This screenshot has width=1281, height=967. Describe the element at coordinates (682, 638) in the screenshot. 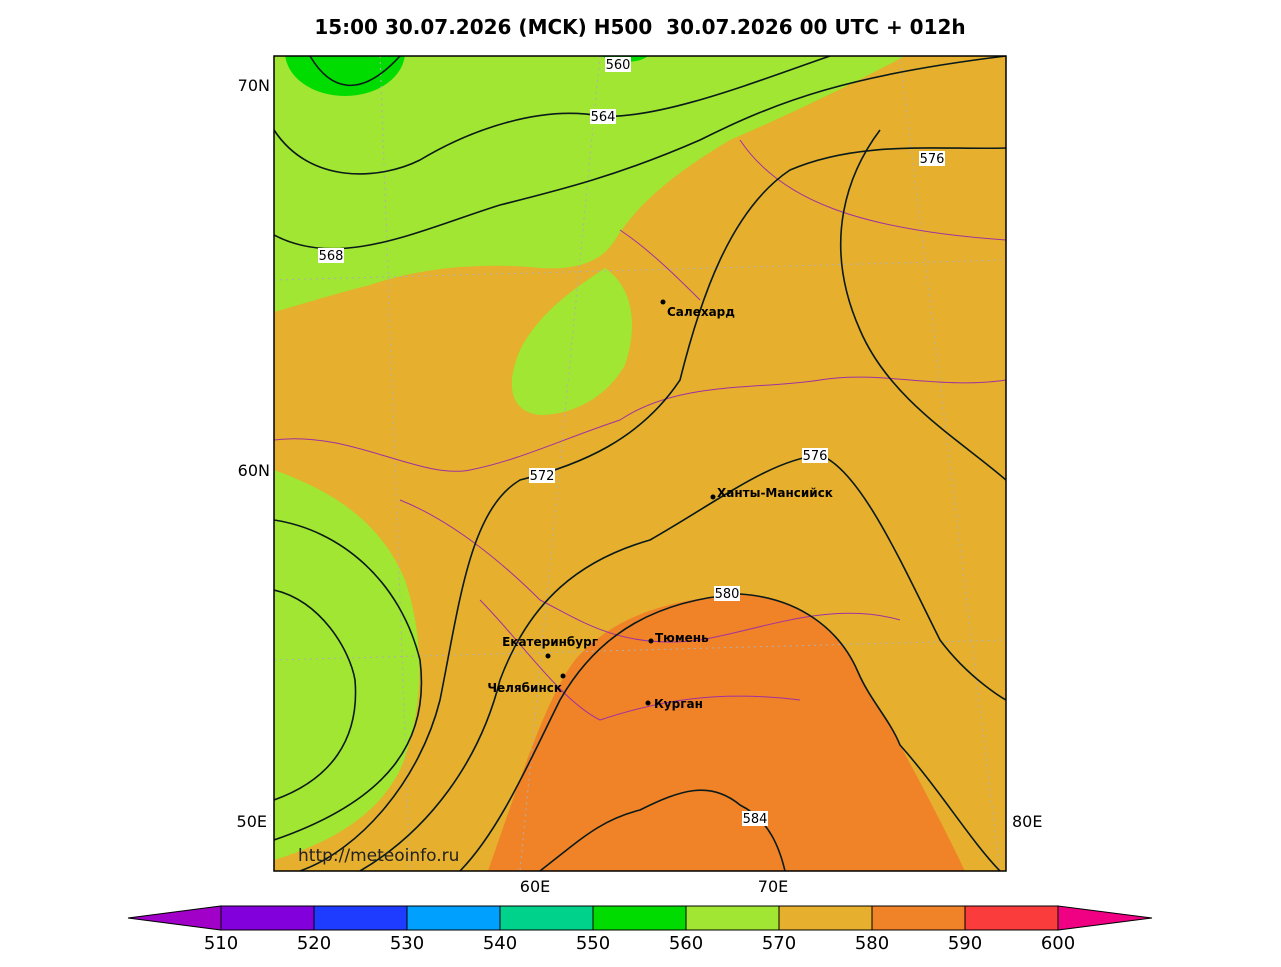

I see `city-label: Тюмень` at that location.